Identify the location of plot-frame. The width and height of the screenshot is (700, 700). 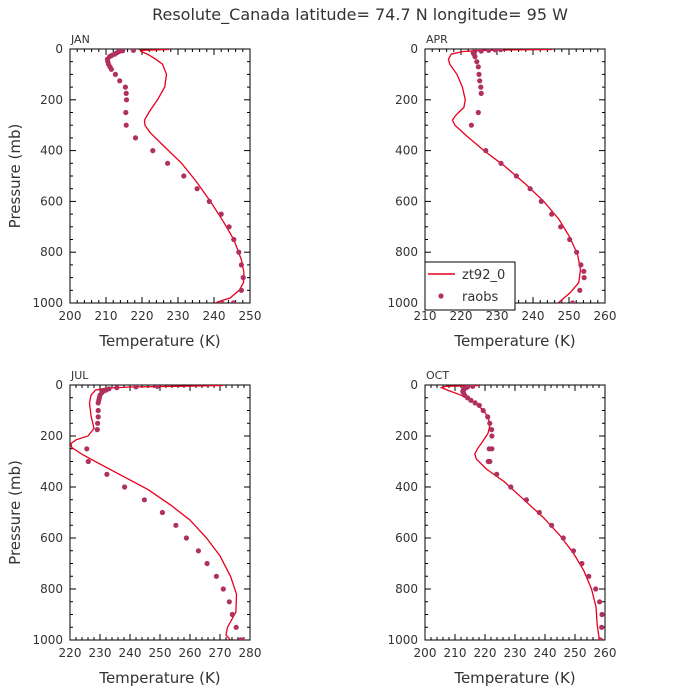
(160, 176).